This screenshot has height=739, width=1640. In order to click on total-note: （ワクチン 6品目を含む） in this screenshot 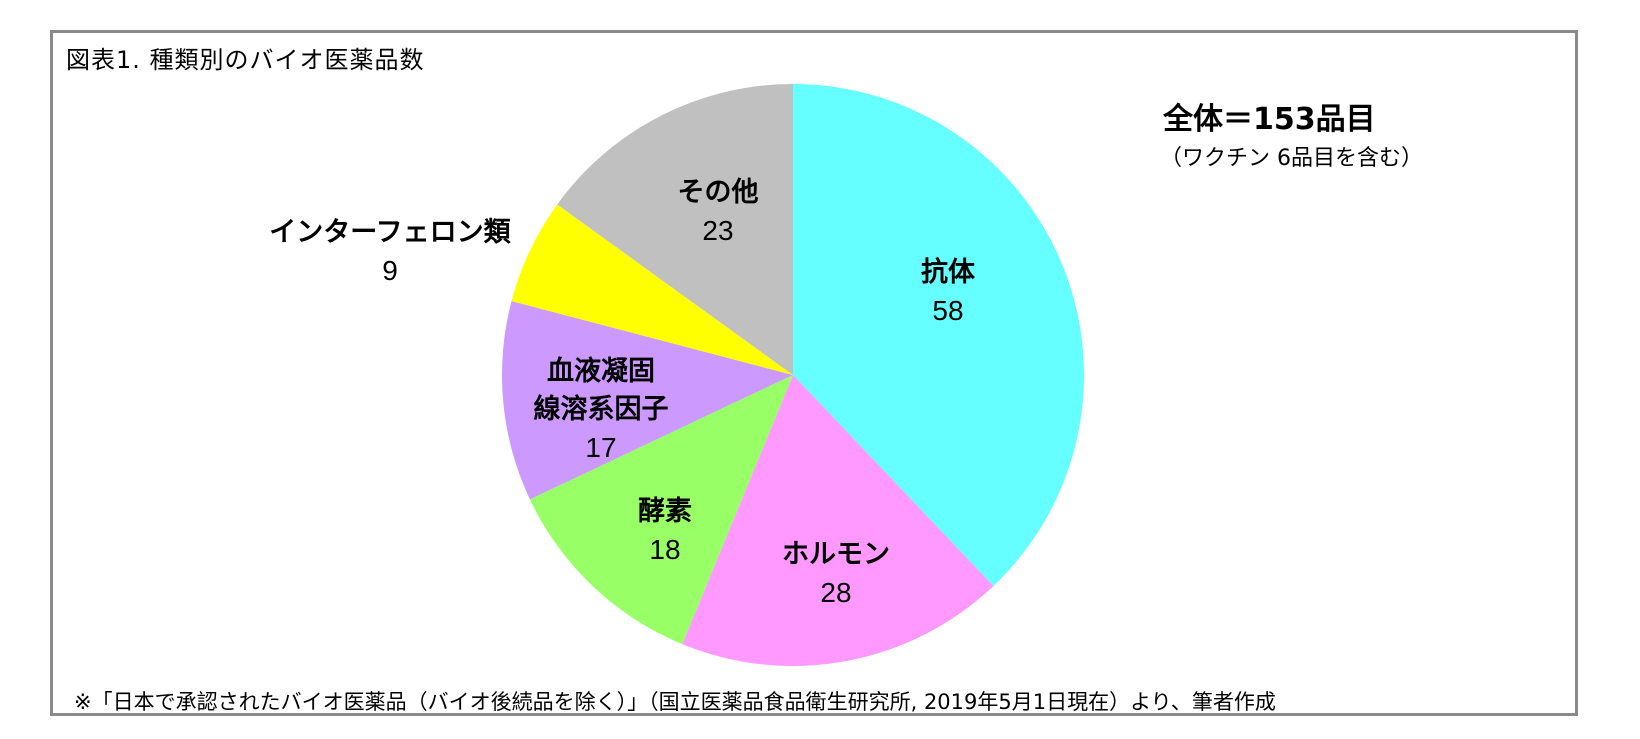, I will do `click(1291, 158)`.